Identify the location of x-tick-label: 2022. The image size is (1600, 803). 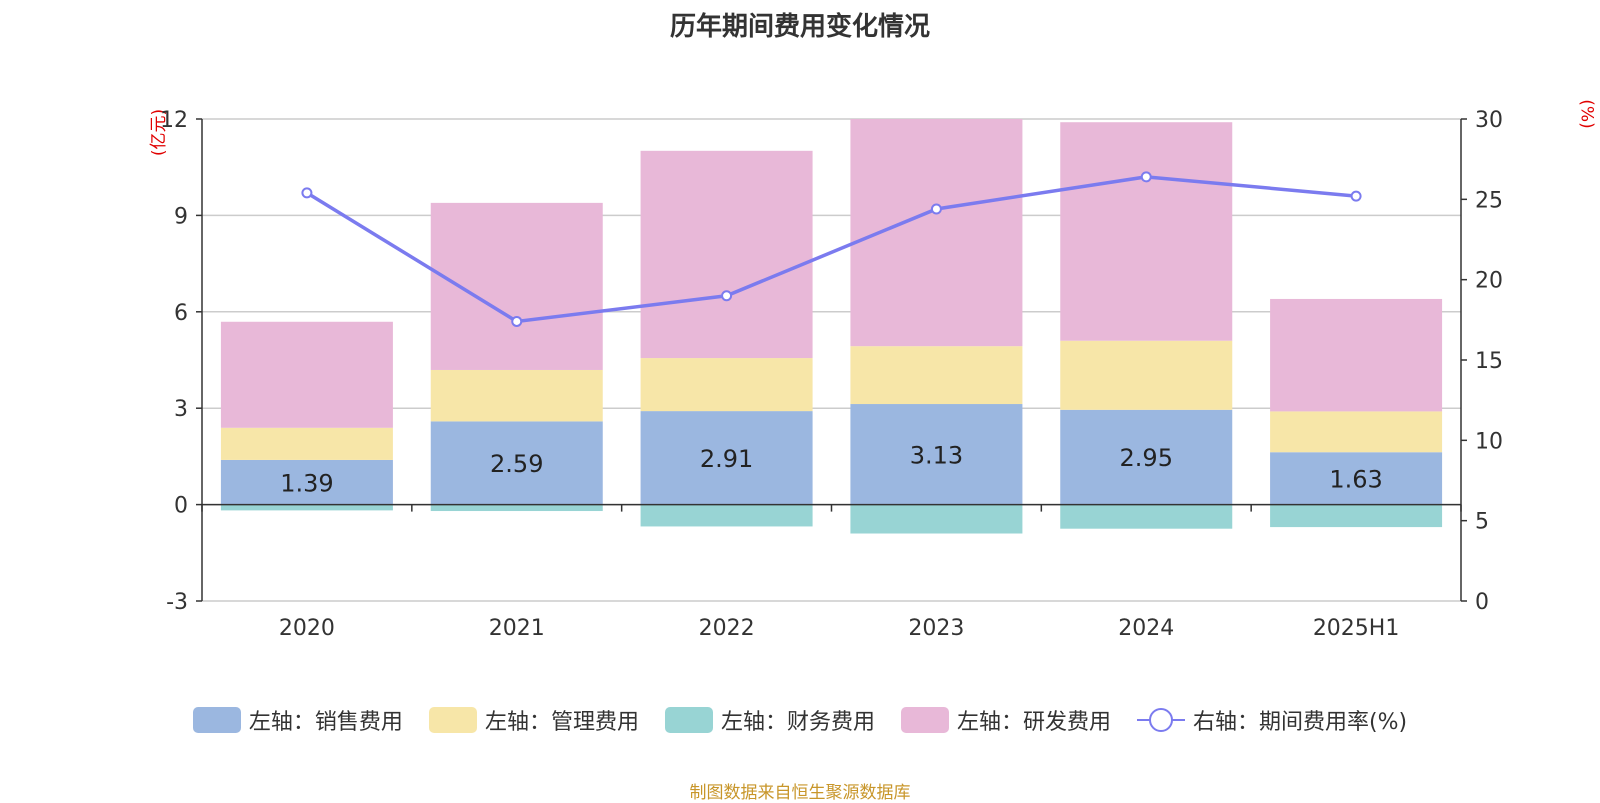
(727, 628).